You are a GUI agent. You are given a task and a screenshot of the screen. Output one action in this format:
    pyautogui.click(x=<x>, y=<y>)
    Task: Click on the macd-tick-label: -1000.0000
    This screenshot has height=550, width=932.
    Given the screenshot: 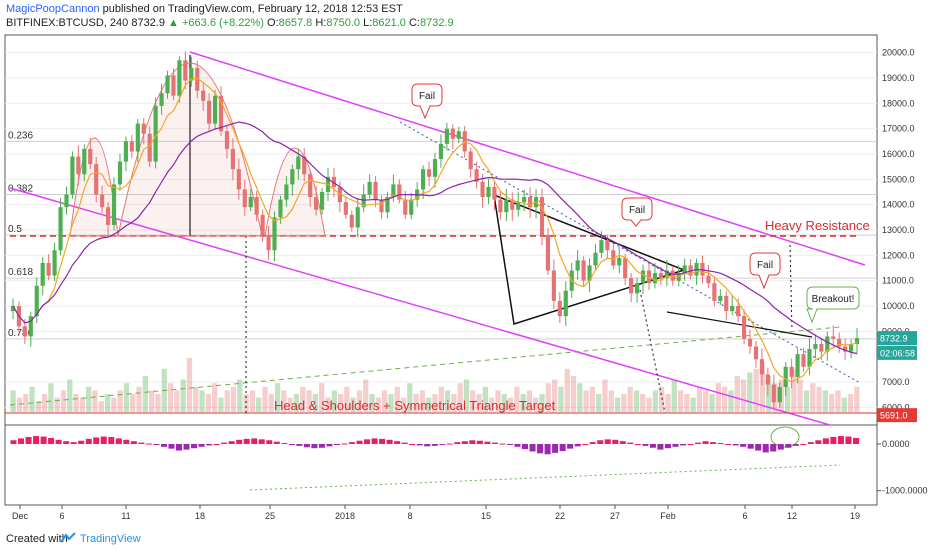 What is the action you would take?
    pyautogui.click(x=905, y=491)
    